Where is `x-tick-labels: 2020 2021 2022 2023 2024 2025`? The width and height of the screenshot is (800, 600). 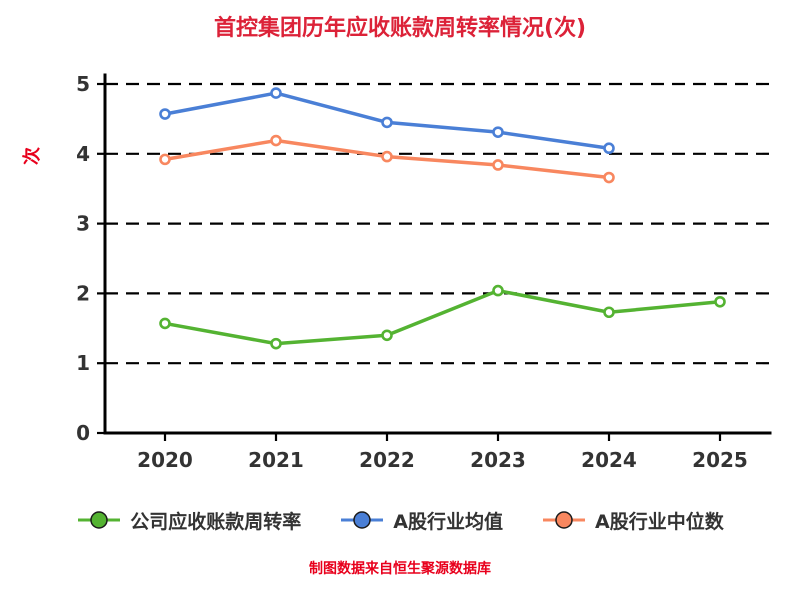 x-tick-labels: 2020 2021 2022 2023 2024 2025 is located at coordinates (442, 460).